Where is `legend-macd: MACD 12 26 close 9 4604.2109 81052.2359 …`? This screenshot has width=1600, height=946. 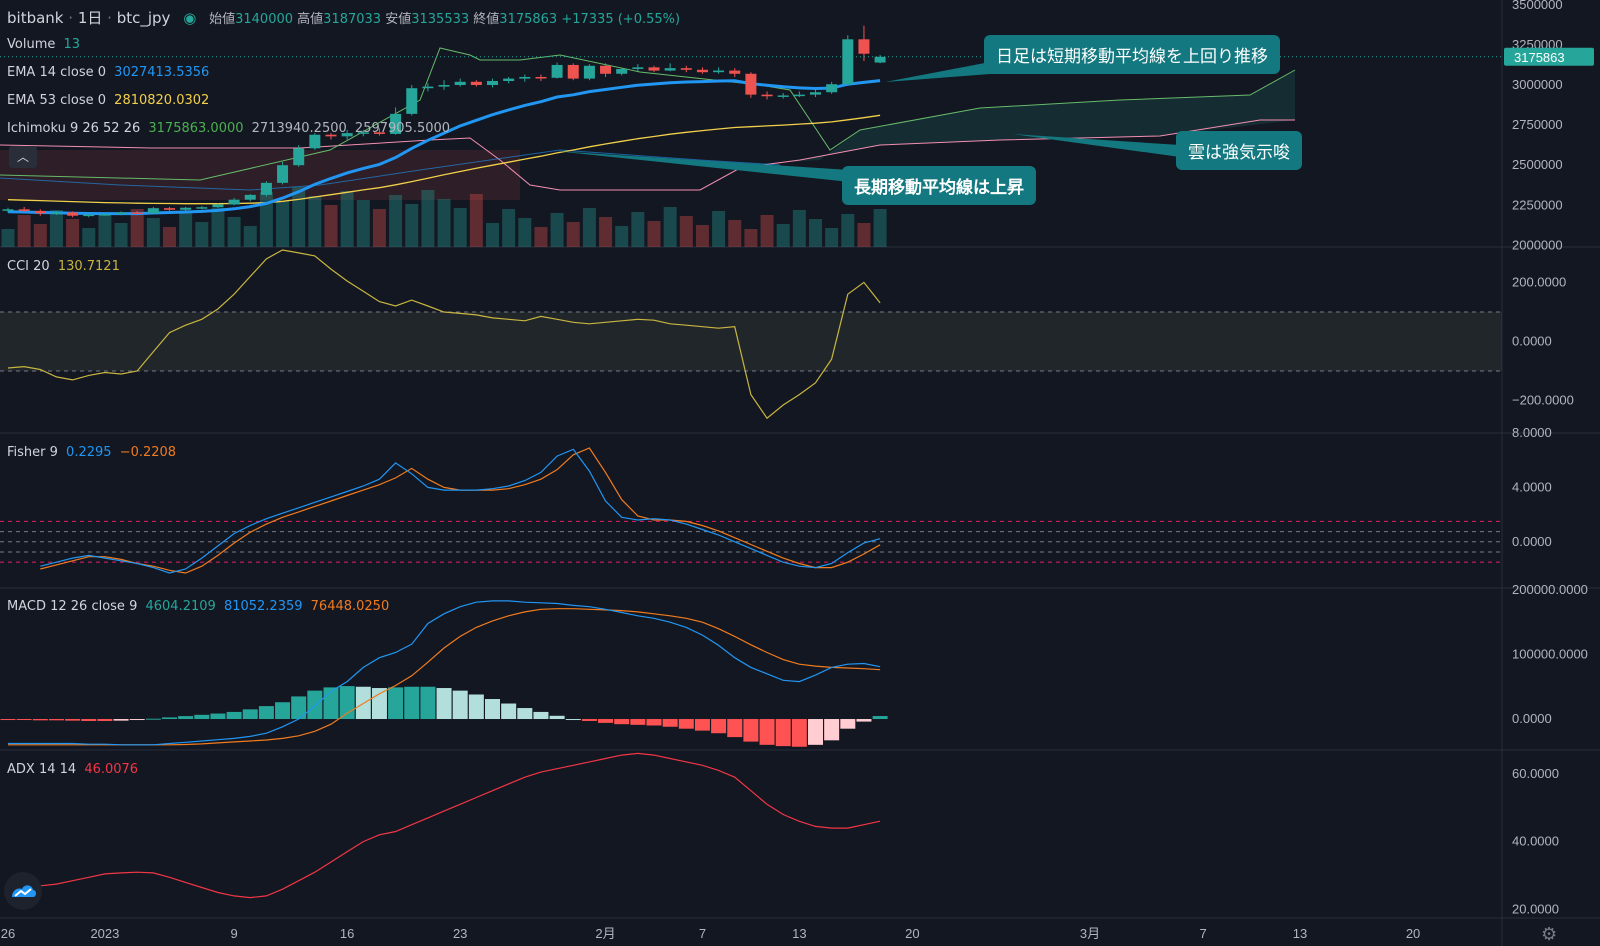
legend-macd: MACD 12 26 close 9 4604.2109 81052.2359 … is located at coordinates (200, 606).